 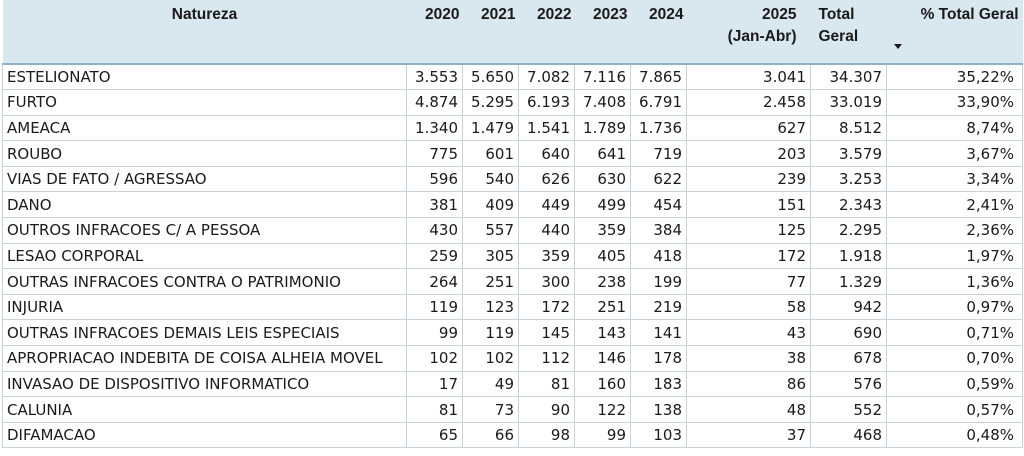 What do you see at coordinates (546, 358) in the screenshot?
I see `cell-2022: 112` at bounding box center [546, 358].